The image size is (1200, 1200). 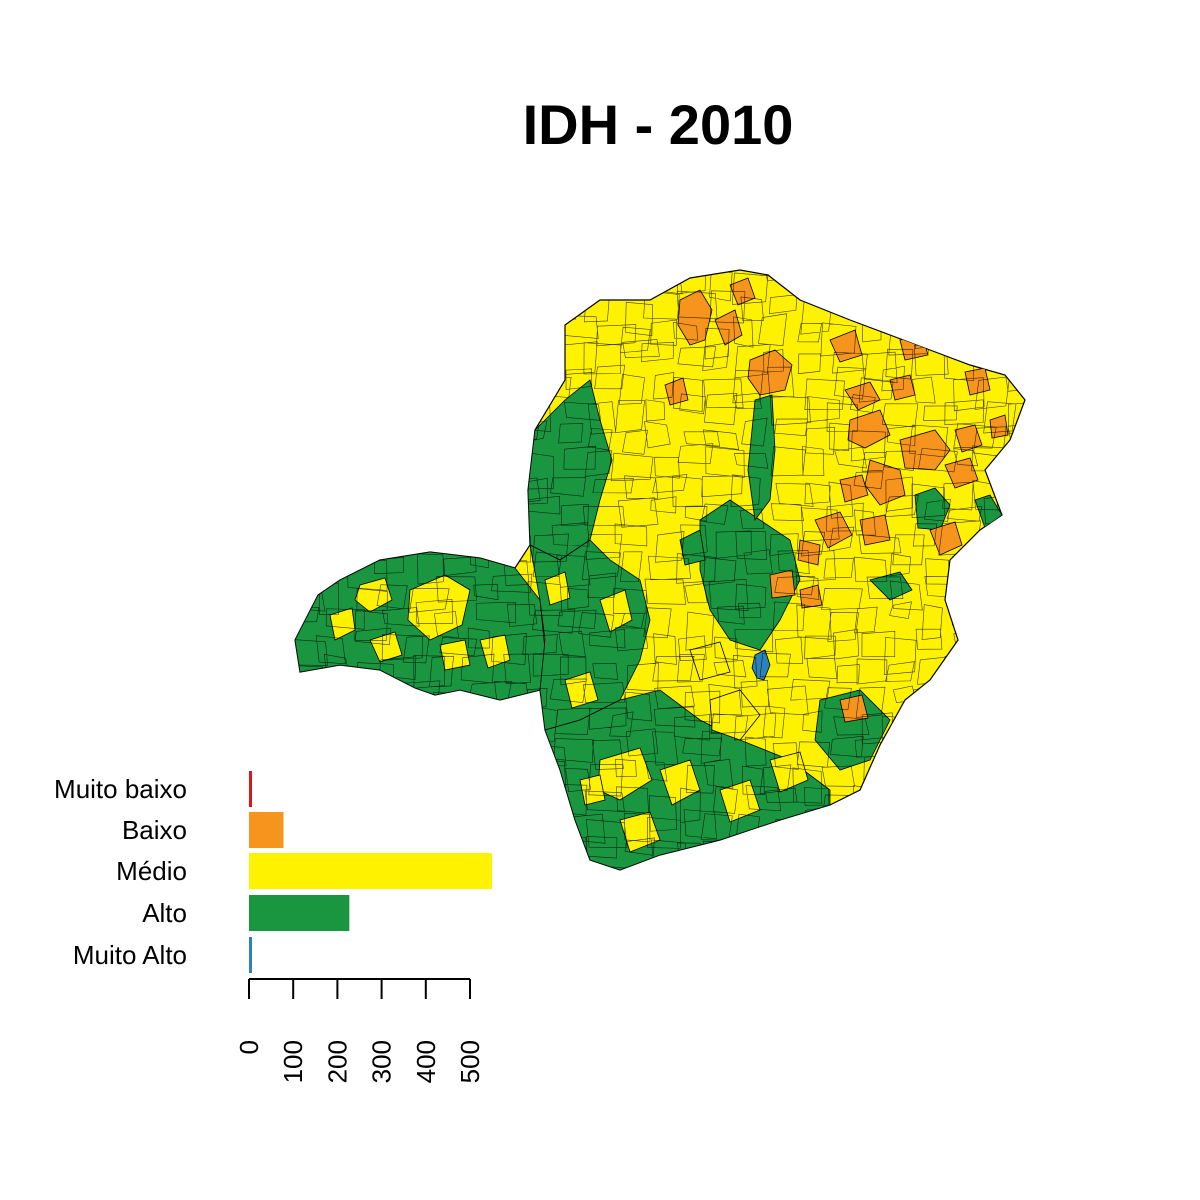 I want to click on legend-bar-muito-baixo, so click(x=250, y=789).